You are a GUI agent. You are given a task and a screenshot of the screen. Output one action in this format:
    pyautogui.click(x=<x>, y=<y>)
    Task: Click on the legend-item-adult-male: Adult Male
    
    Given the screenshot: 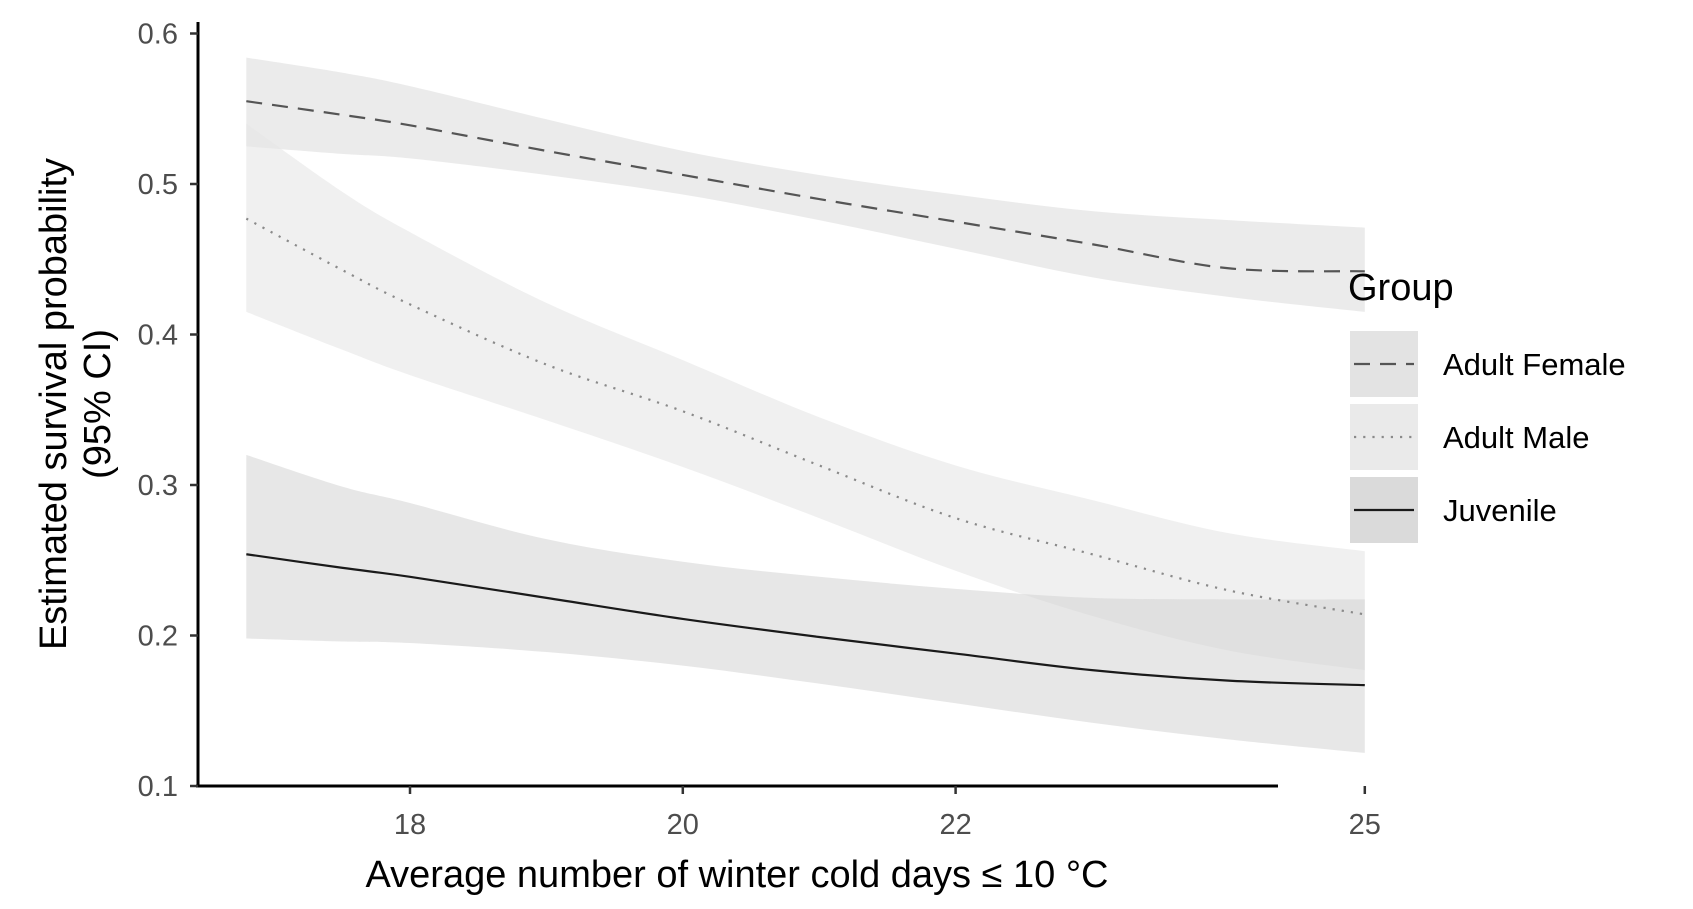 What is the action you would take?
    pyautogui.click(x=1469, y=437)
    